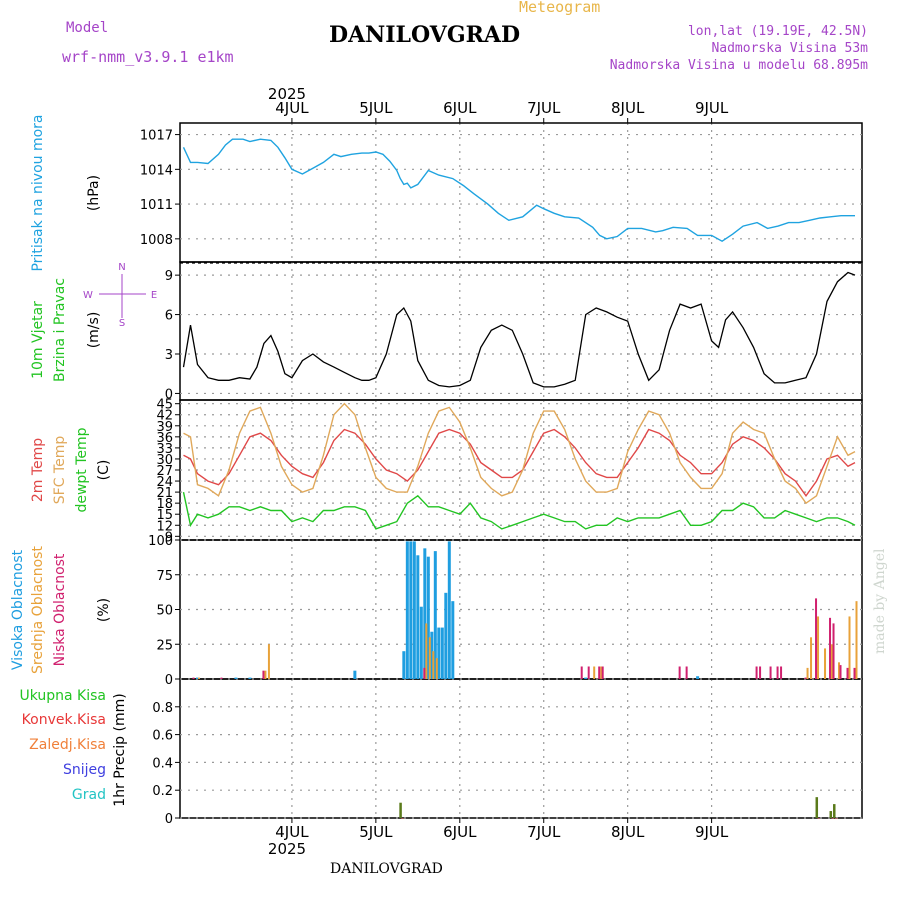 This screenshot has width=900, height=900. Describe the element at coordinates (88, 295) in the screenshot. I see `compass-w-label: W` at that location.